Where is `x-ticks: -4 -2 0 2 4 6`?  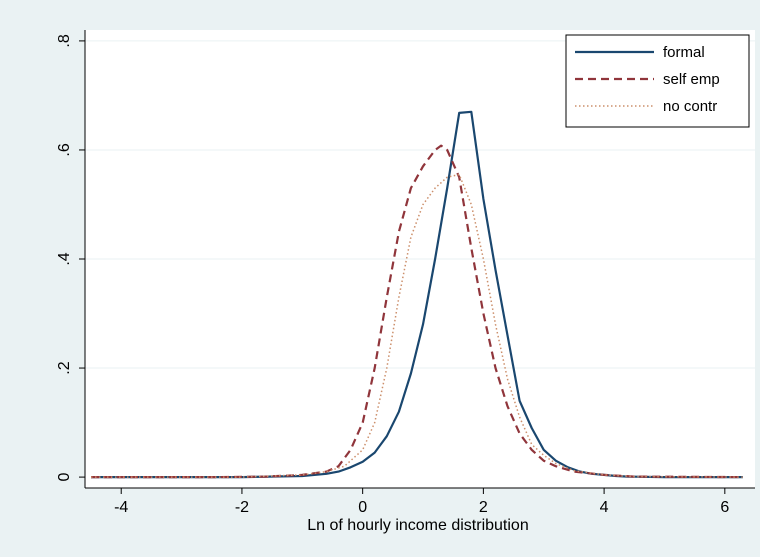
x-ticks: -4 -2 0 2 4 6 is located at coordinates (421, 502).